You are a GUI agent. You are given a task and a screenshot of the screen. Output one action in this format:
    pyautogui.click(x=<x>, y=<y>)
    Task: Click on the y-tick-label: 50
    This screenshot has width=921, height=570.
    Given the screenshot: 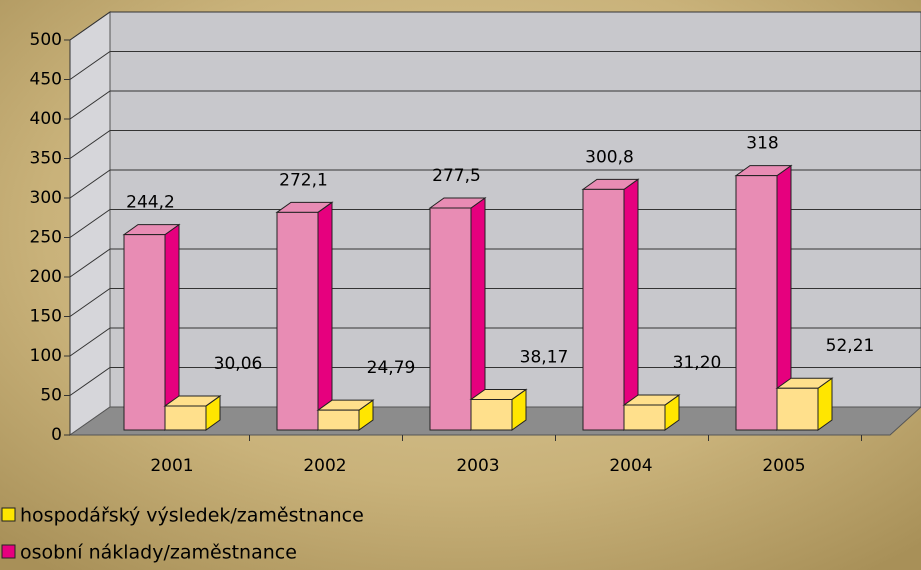 What is the action you would take?
    pyautogui.click(x=51, y=396)
    